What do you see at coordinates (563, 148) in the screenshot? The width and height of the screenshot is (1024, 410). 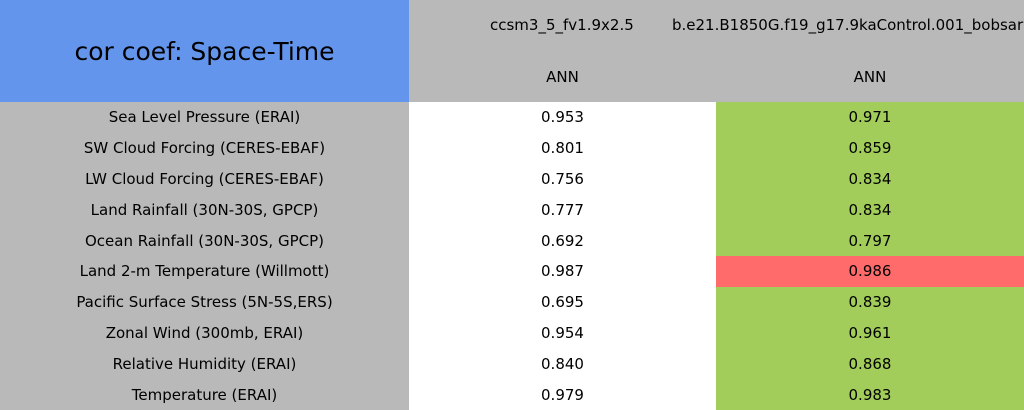 I see `value-cell: 0.801` at bounding box center [563, 148].